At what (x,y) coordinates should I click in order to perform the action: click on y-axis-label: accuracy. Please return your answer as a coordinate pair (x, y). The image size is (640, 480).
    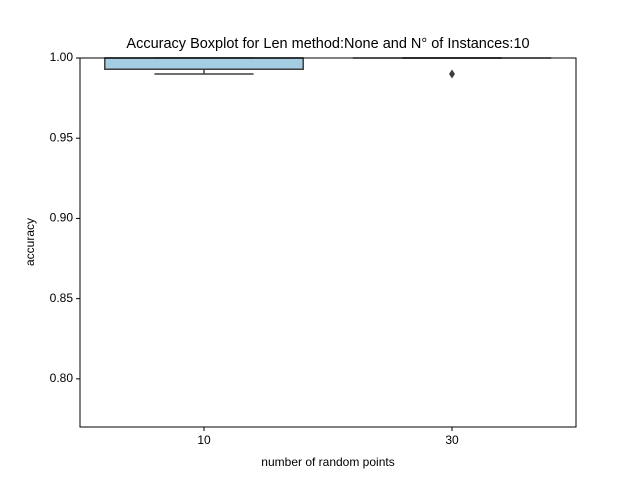
    Looking at the image, I should click on (30, 242).